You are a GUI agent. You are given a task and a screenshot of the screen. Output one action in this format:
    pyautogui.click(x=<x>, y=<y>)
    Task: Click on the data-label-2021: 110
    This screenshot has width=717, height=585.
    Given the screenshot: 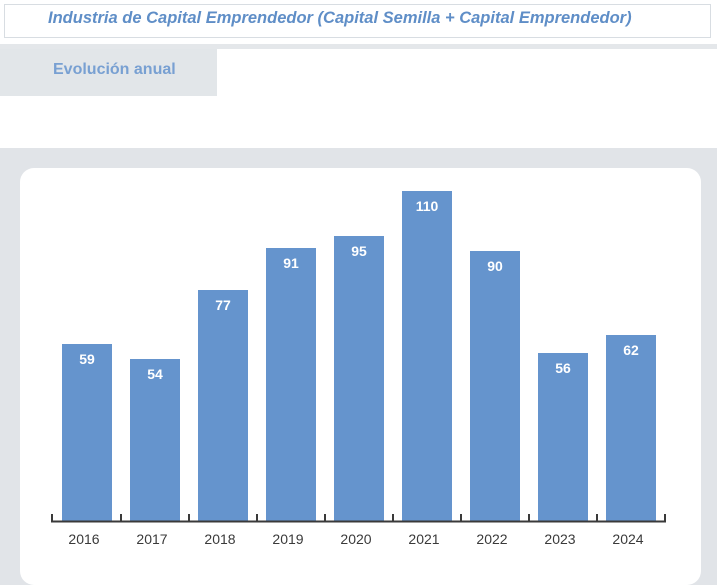 What is the action you would take?
    pyautogui.click(x=427, y=206)
    